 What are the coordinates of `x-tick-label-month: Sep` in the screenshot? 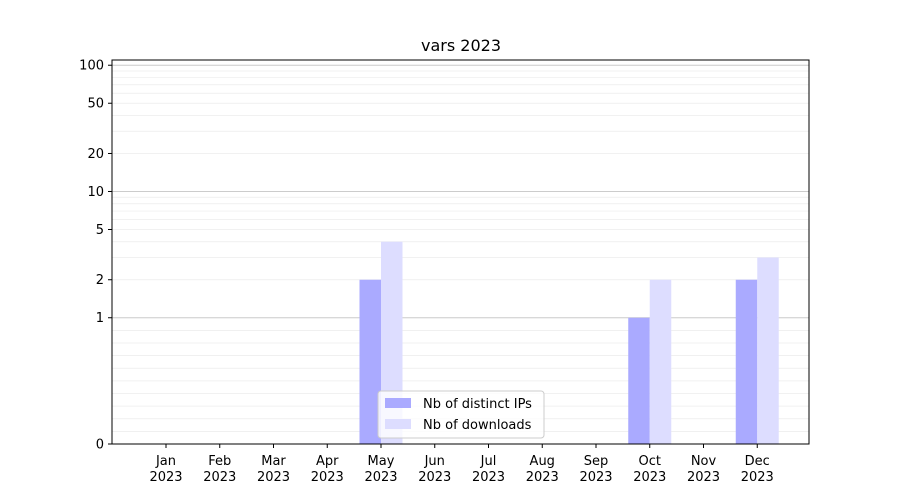 It's located at (596, 461).